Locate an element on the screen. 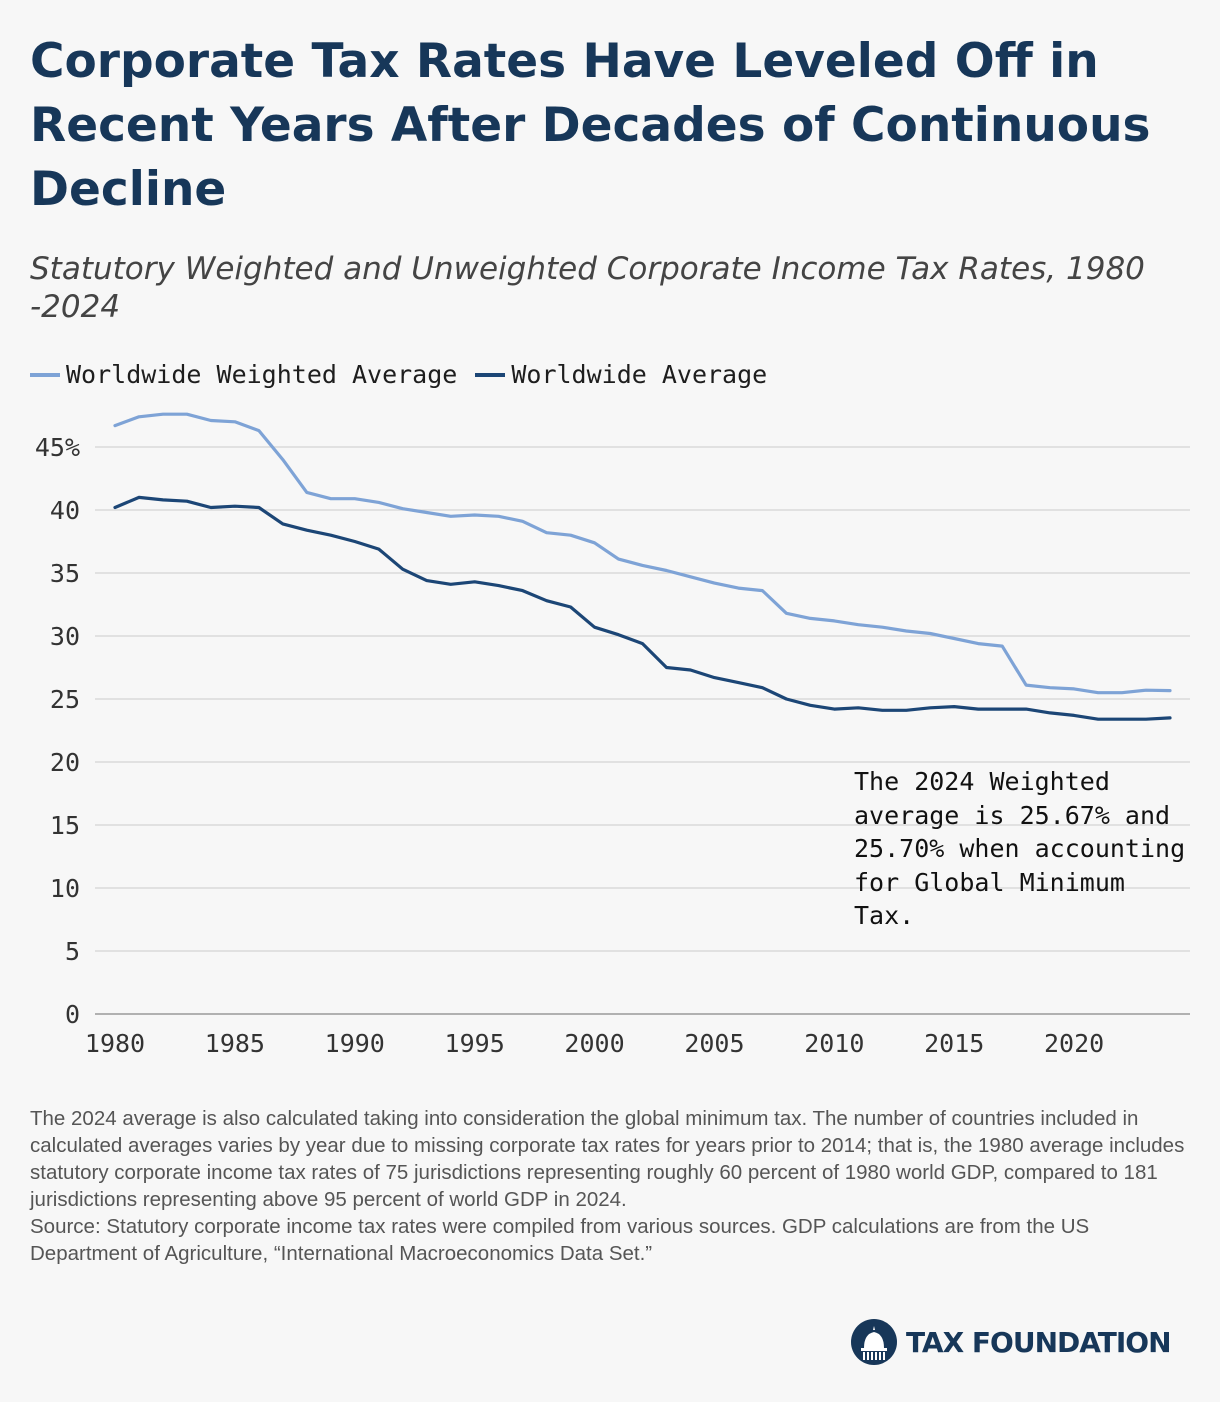 Image resolution: width=1220 pixels, height=1402 pixels. legend-item-weighted: Worldwide Weighted Average is located at coordinates (243, 374).